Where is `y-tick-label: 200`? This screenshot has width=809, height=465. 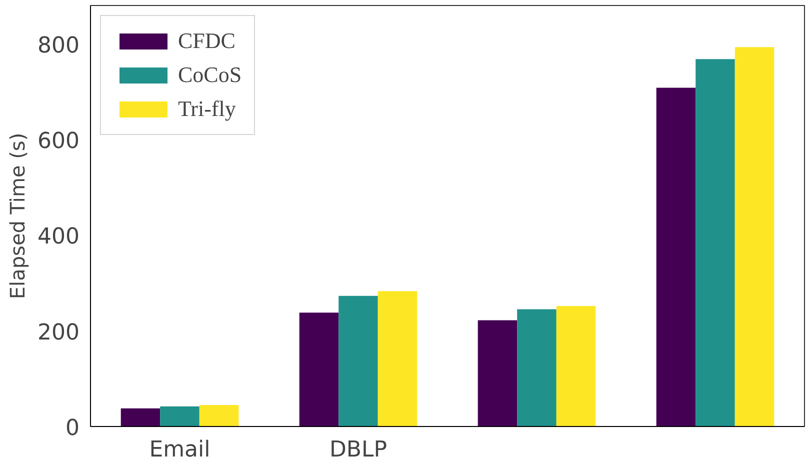
y-tick-label: 200 is located at coordinates (59, 333).